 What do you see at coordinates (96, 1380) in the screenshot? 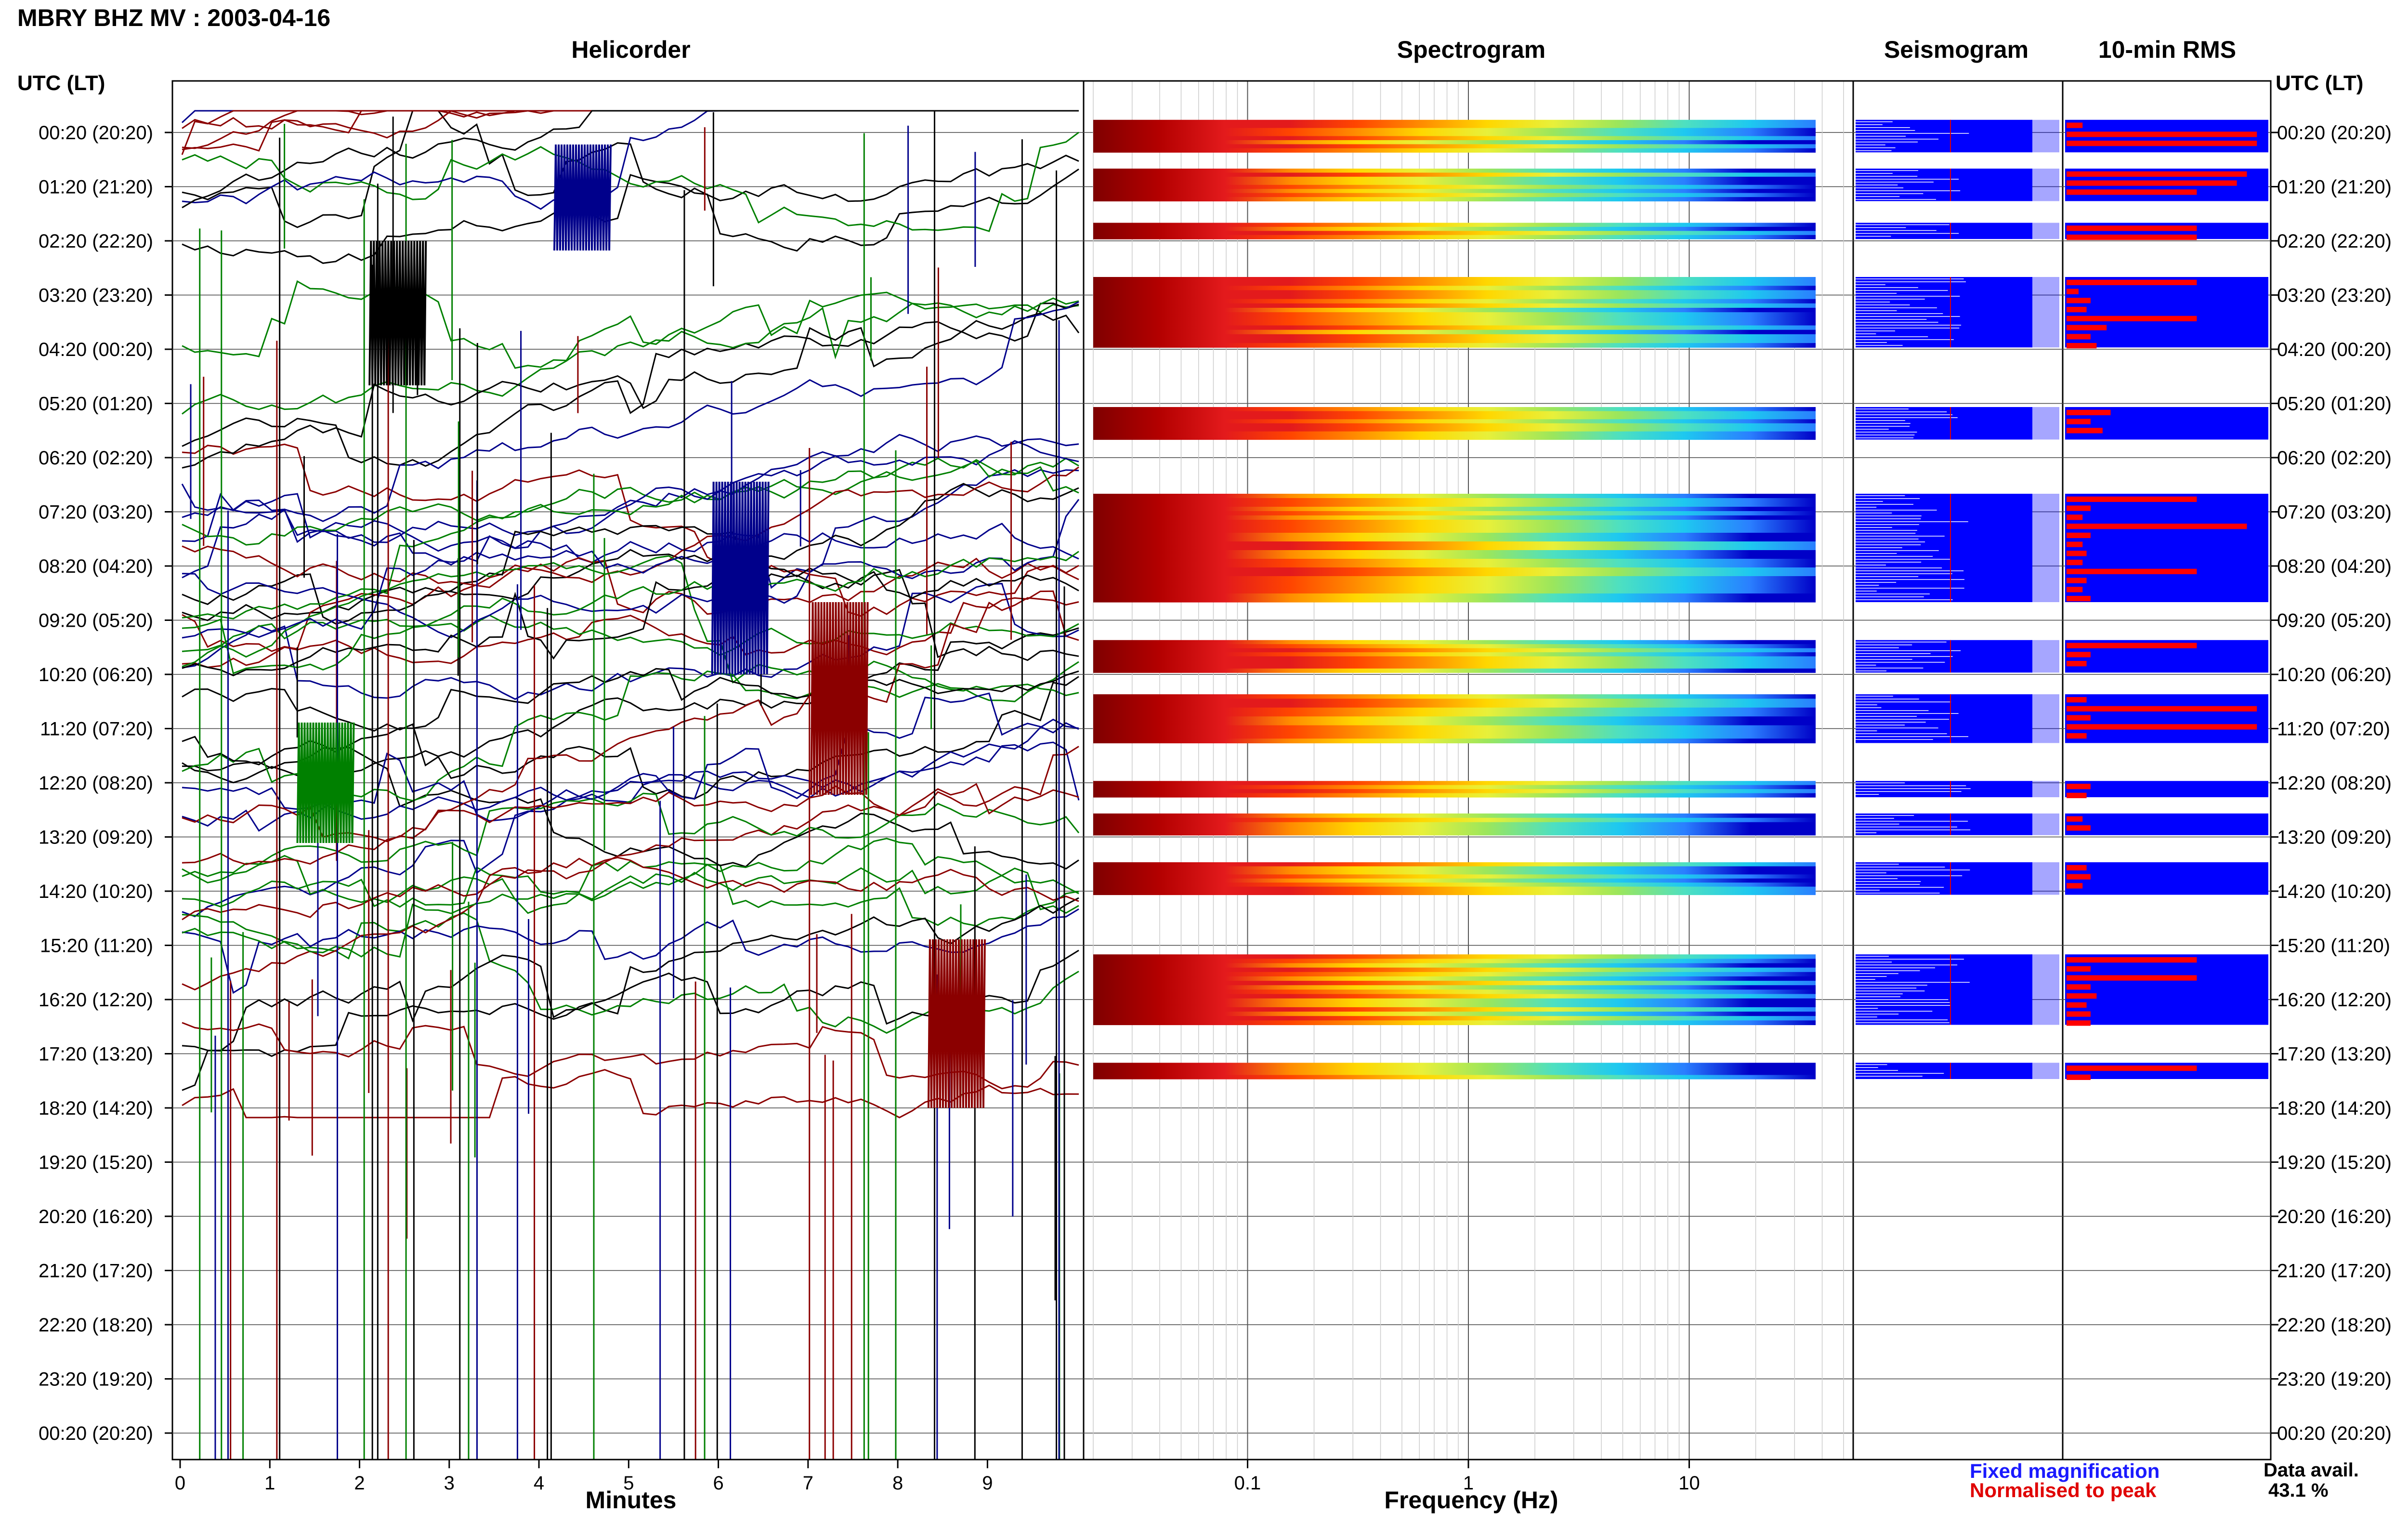
I see `row-label-left: 23:20 (19:20)` at bounding box center [96, 1380].